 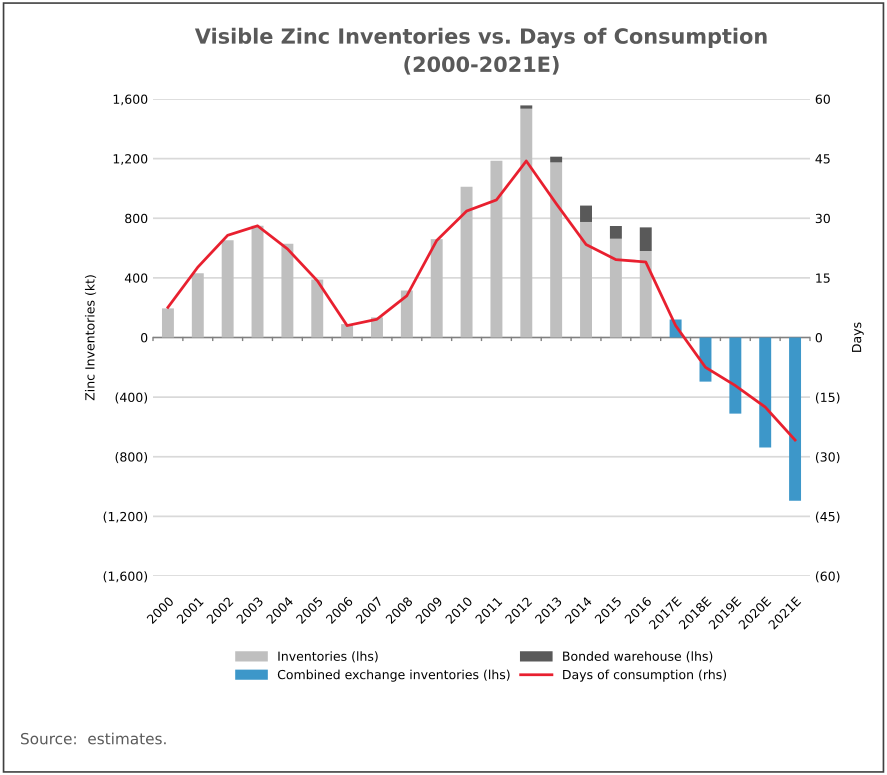 I want to click on y2-tick-label: 15, so click(x=823, y=278).